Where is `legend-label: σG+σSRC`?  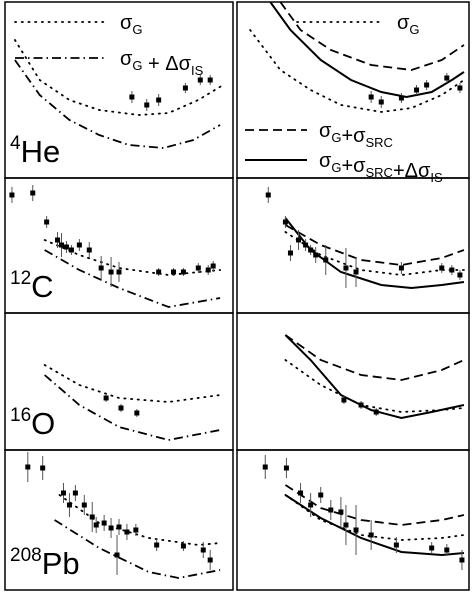 legend-label: σG+σSRC is located at coordinates (356, 135).